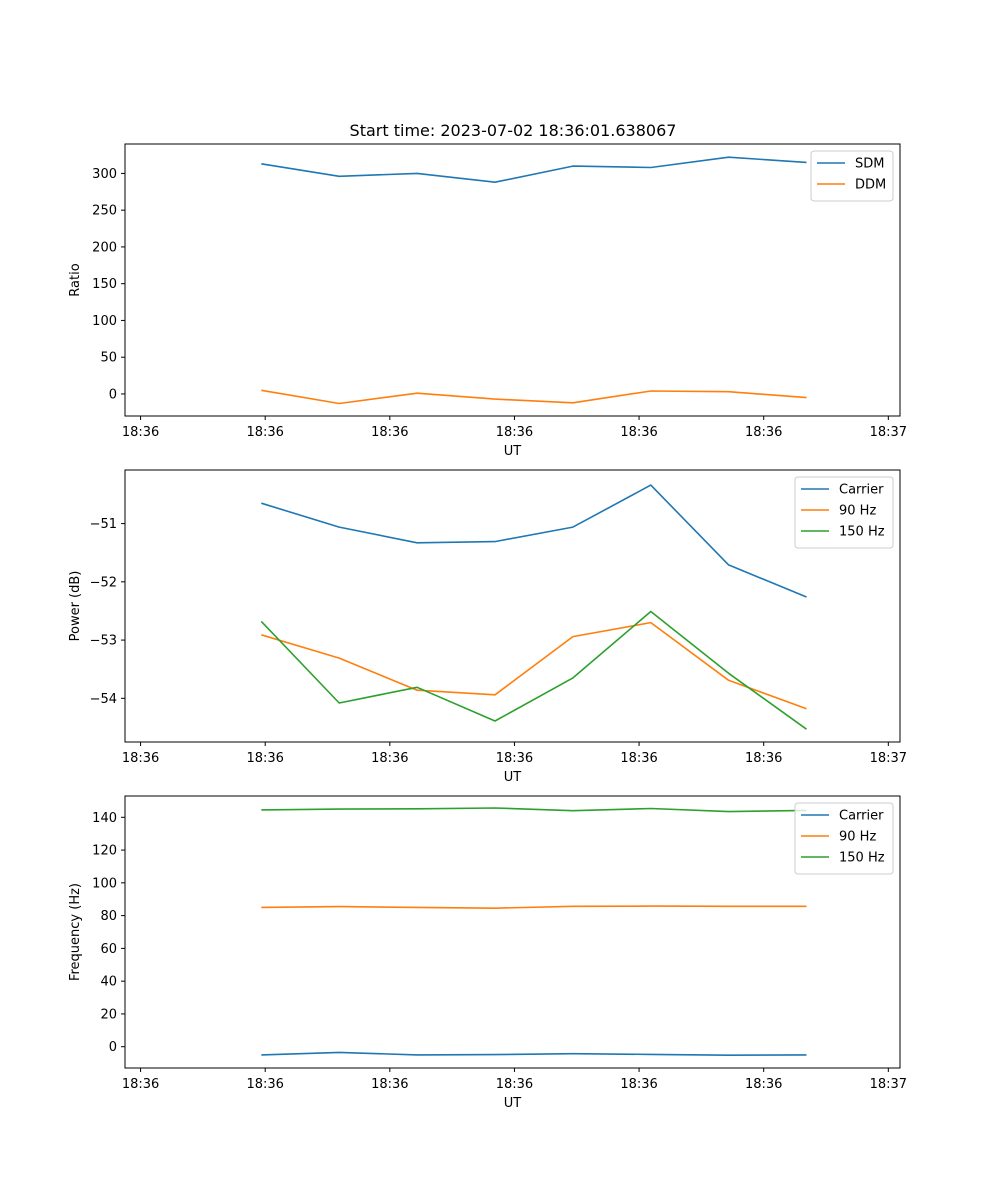 Image resolution: width=1000 pixels, height=1200 pixels. Describe the element at coordinates (534, 169) in the screenshot. I see `series-line-sdm` at that location.